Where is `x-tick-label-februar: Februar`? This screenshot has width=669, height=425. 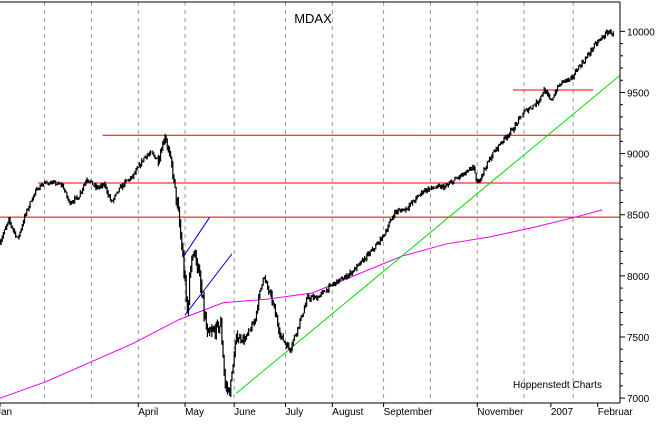
x-tick-label-februar: Februar is located at coordinates (616, 412).